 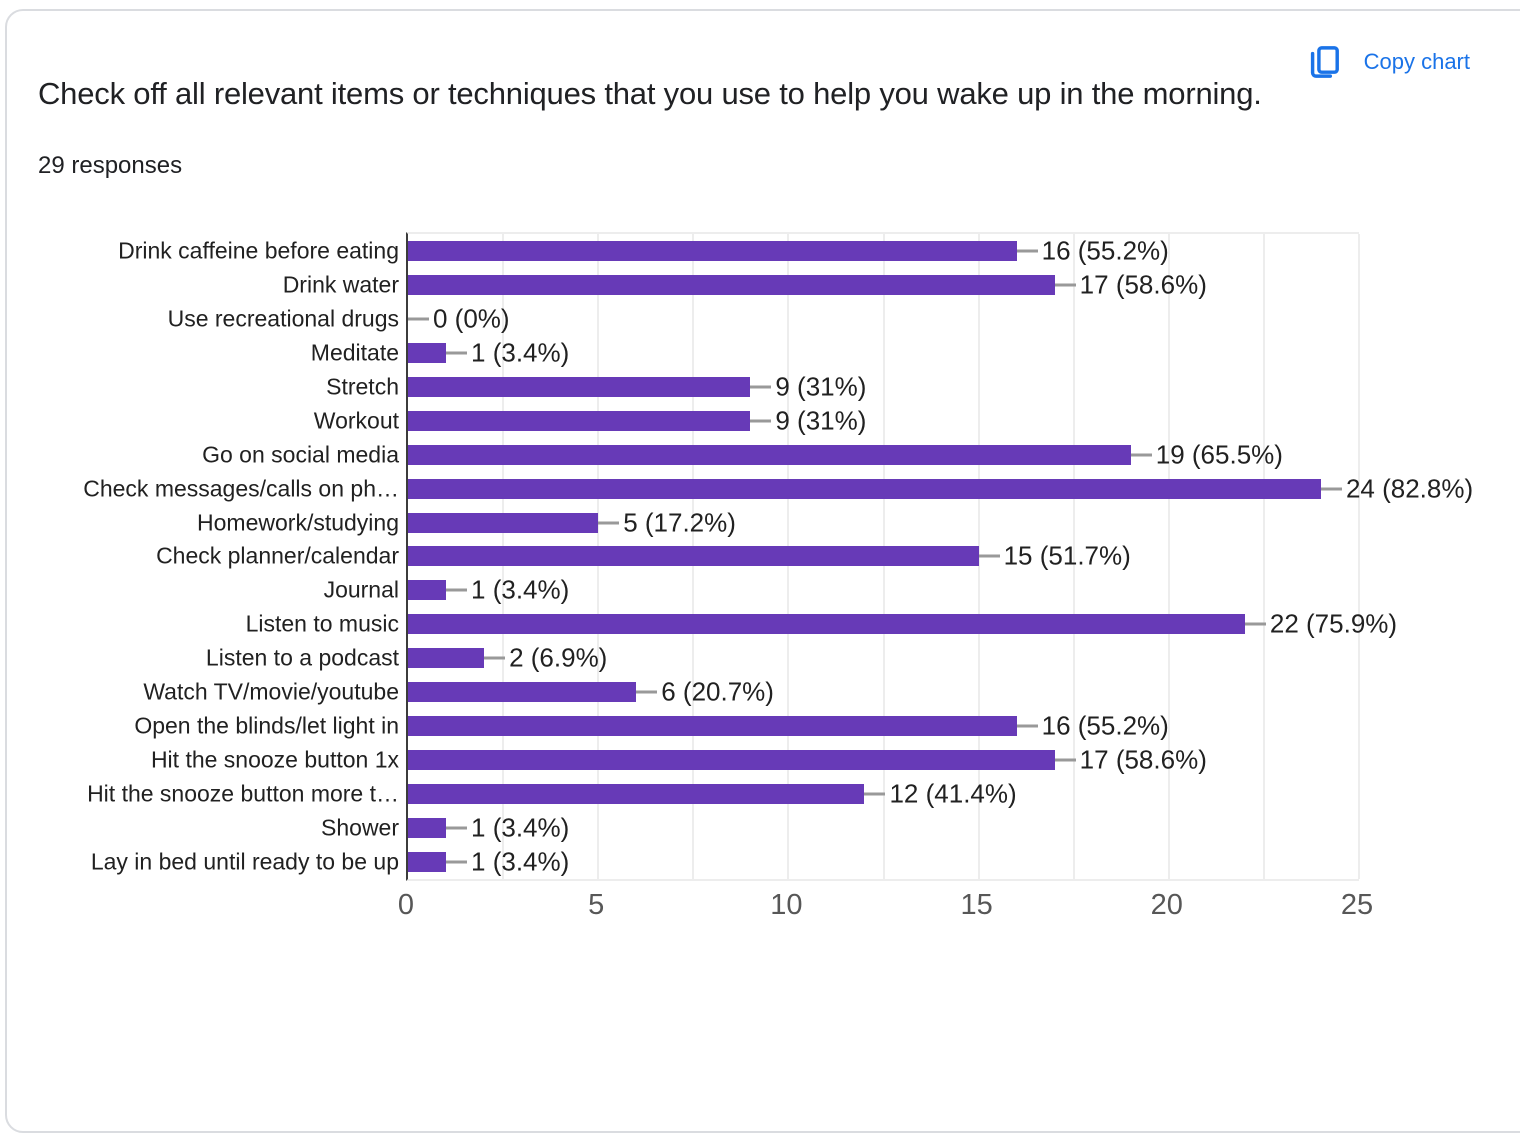 What do you see at coordinates (360, 827) in the screenshot?
I see `category-label: Shower` at bounding box center [360, 827].